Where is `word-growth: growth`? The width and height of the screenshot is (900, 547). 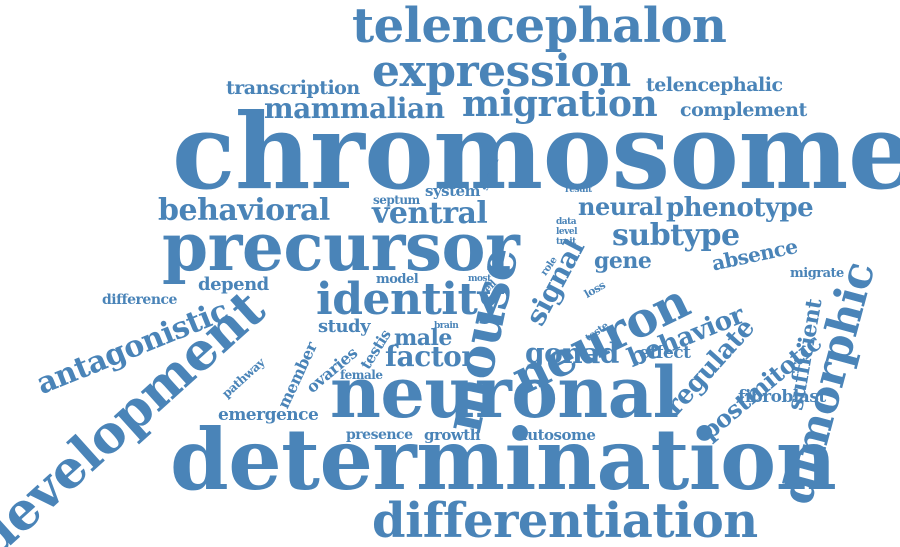 word-growth: growth is located at coordinates (452, 435).